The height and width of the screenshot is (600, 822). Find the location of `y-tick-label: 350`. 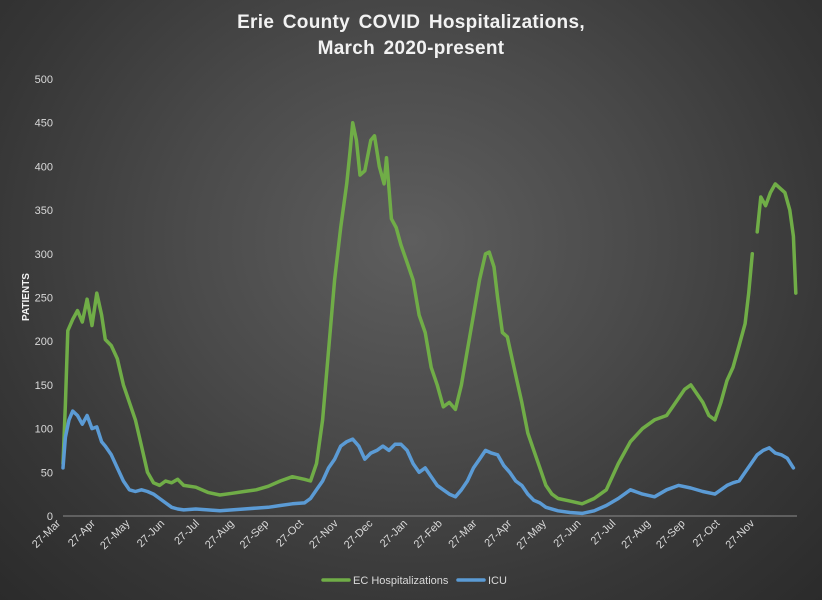

y-tick-label: 350 is located at coordinates (44, 211).